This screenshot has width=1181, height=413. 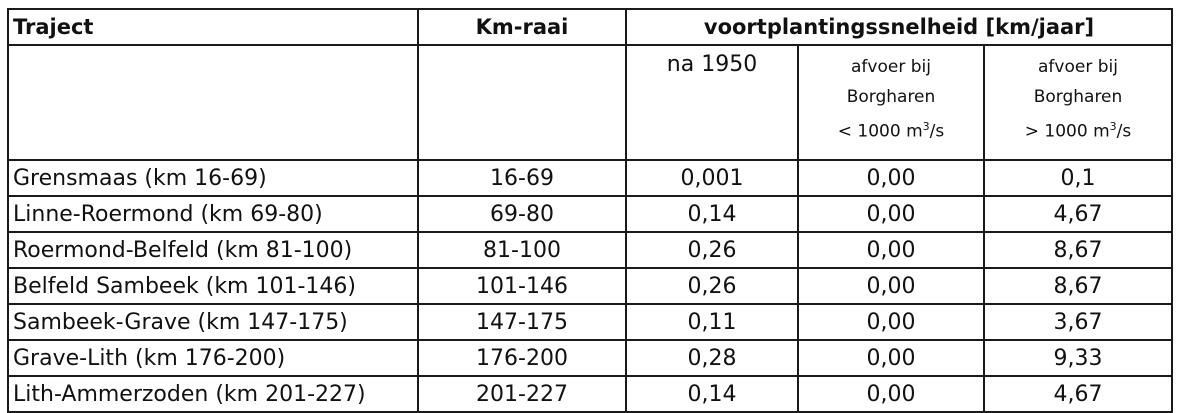 I want to click on low-line3: < 1000 m3/s, so click(x=891, y=131).